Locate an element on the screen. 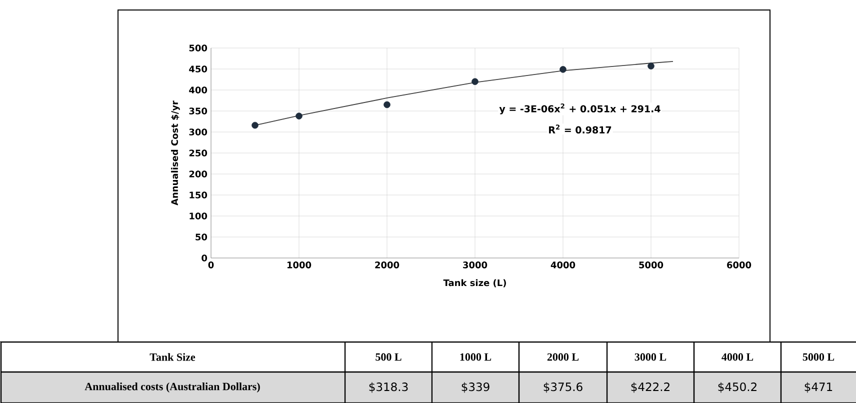 The image size is (856, 403). text: 2000 L is located at coordinates (563, 357).